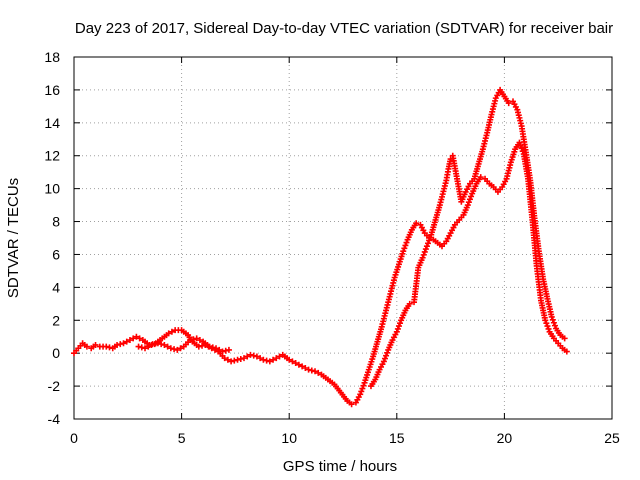 The image size is (640, 480). I want to click on x-axis-label: GPS time / hours, so click(340, 466).